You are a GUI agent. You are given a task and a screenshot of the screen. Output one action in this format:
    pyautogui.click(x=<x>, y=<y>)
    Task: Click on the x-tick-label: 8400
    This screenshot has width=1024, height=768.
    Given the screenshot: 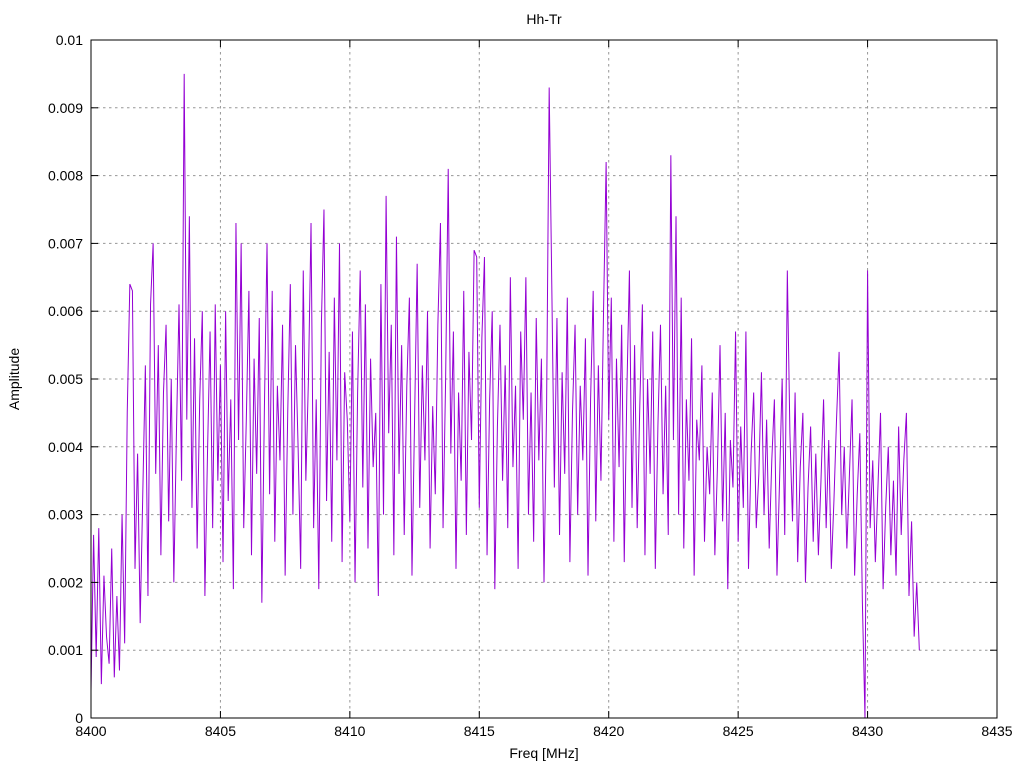 What is the action you would take?
    pyautogui.click(x=90, y=731)
    